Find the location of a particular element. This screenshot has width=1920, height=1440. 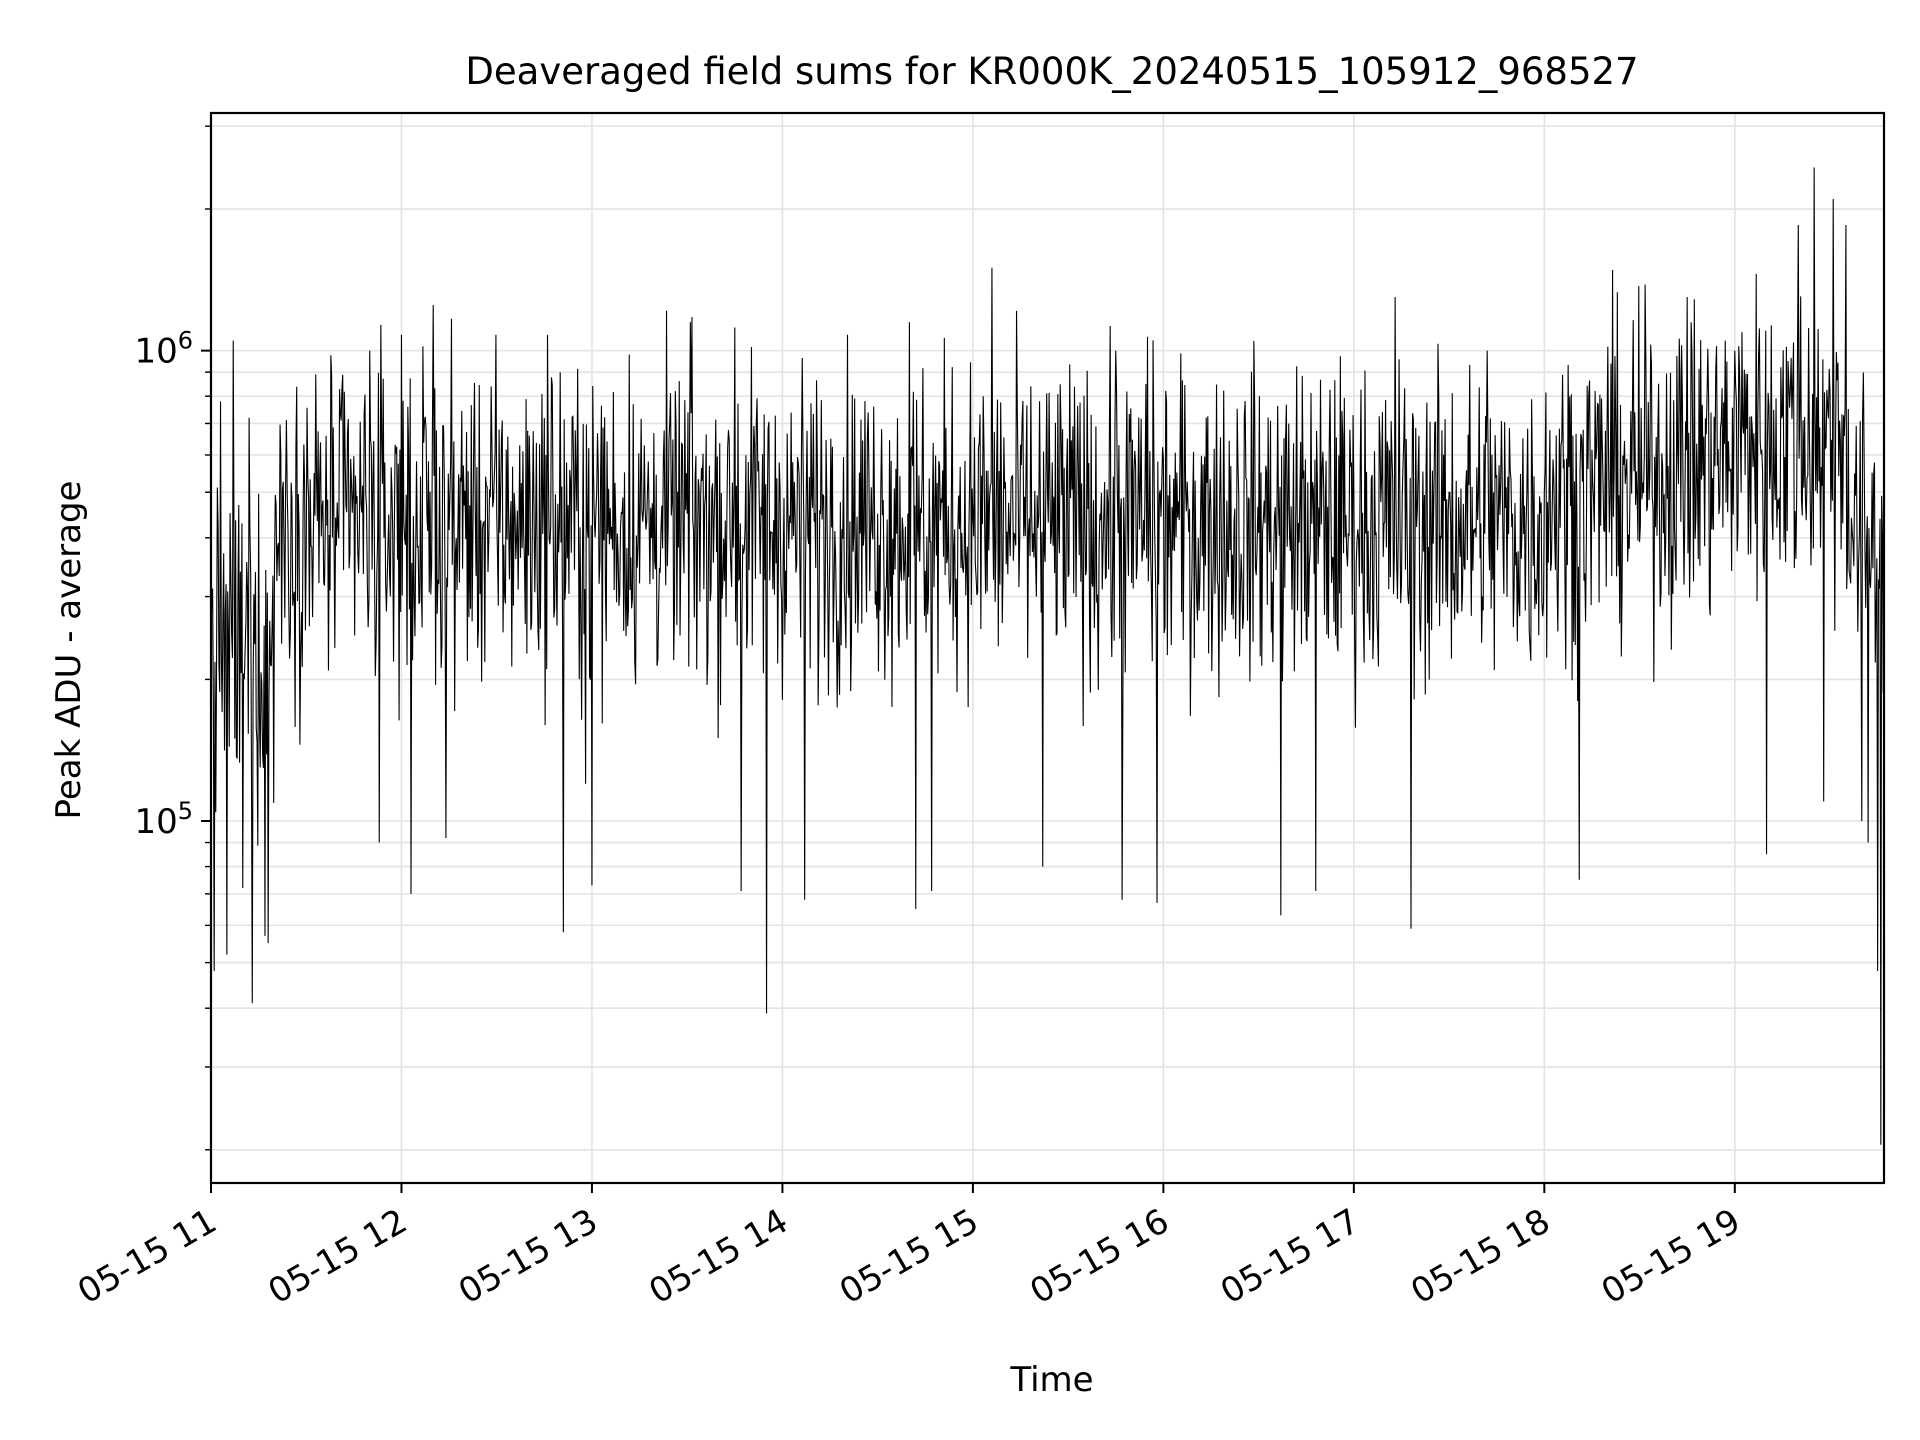

y-axis-label: Peak ADU - average is located at coordinates (69, 650).